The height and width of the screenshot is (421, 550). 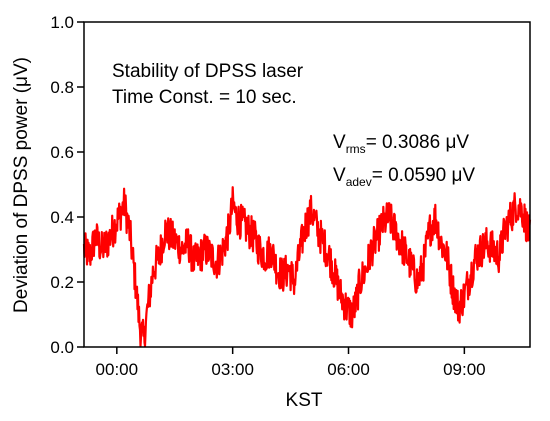 What do you see at coordinates (117, 369) in the screenshot?
I see `x-tick-label: 00:00` at bounding box center [117, 369].